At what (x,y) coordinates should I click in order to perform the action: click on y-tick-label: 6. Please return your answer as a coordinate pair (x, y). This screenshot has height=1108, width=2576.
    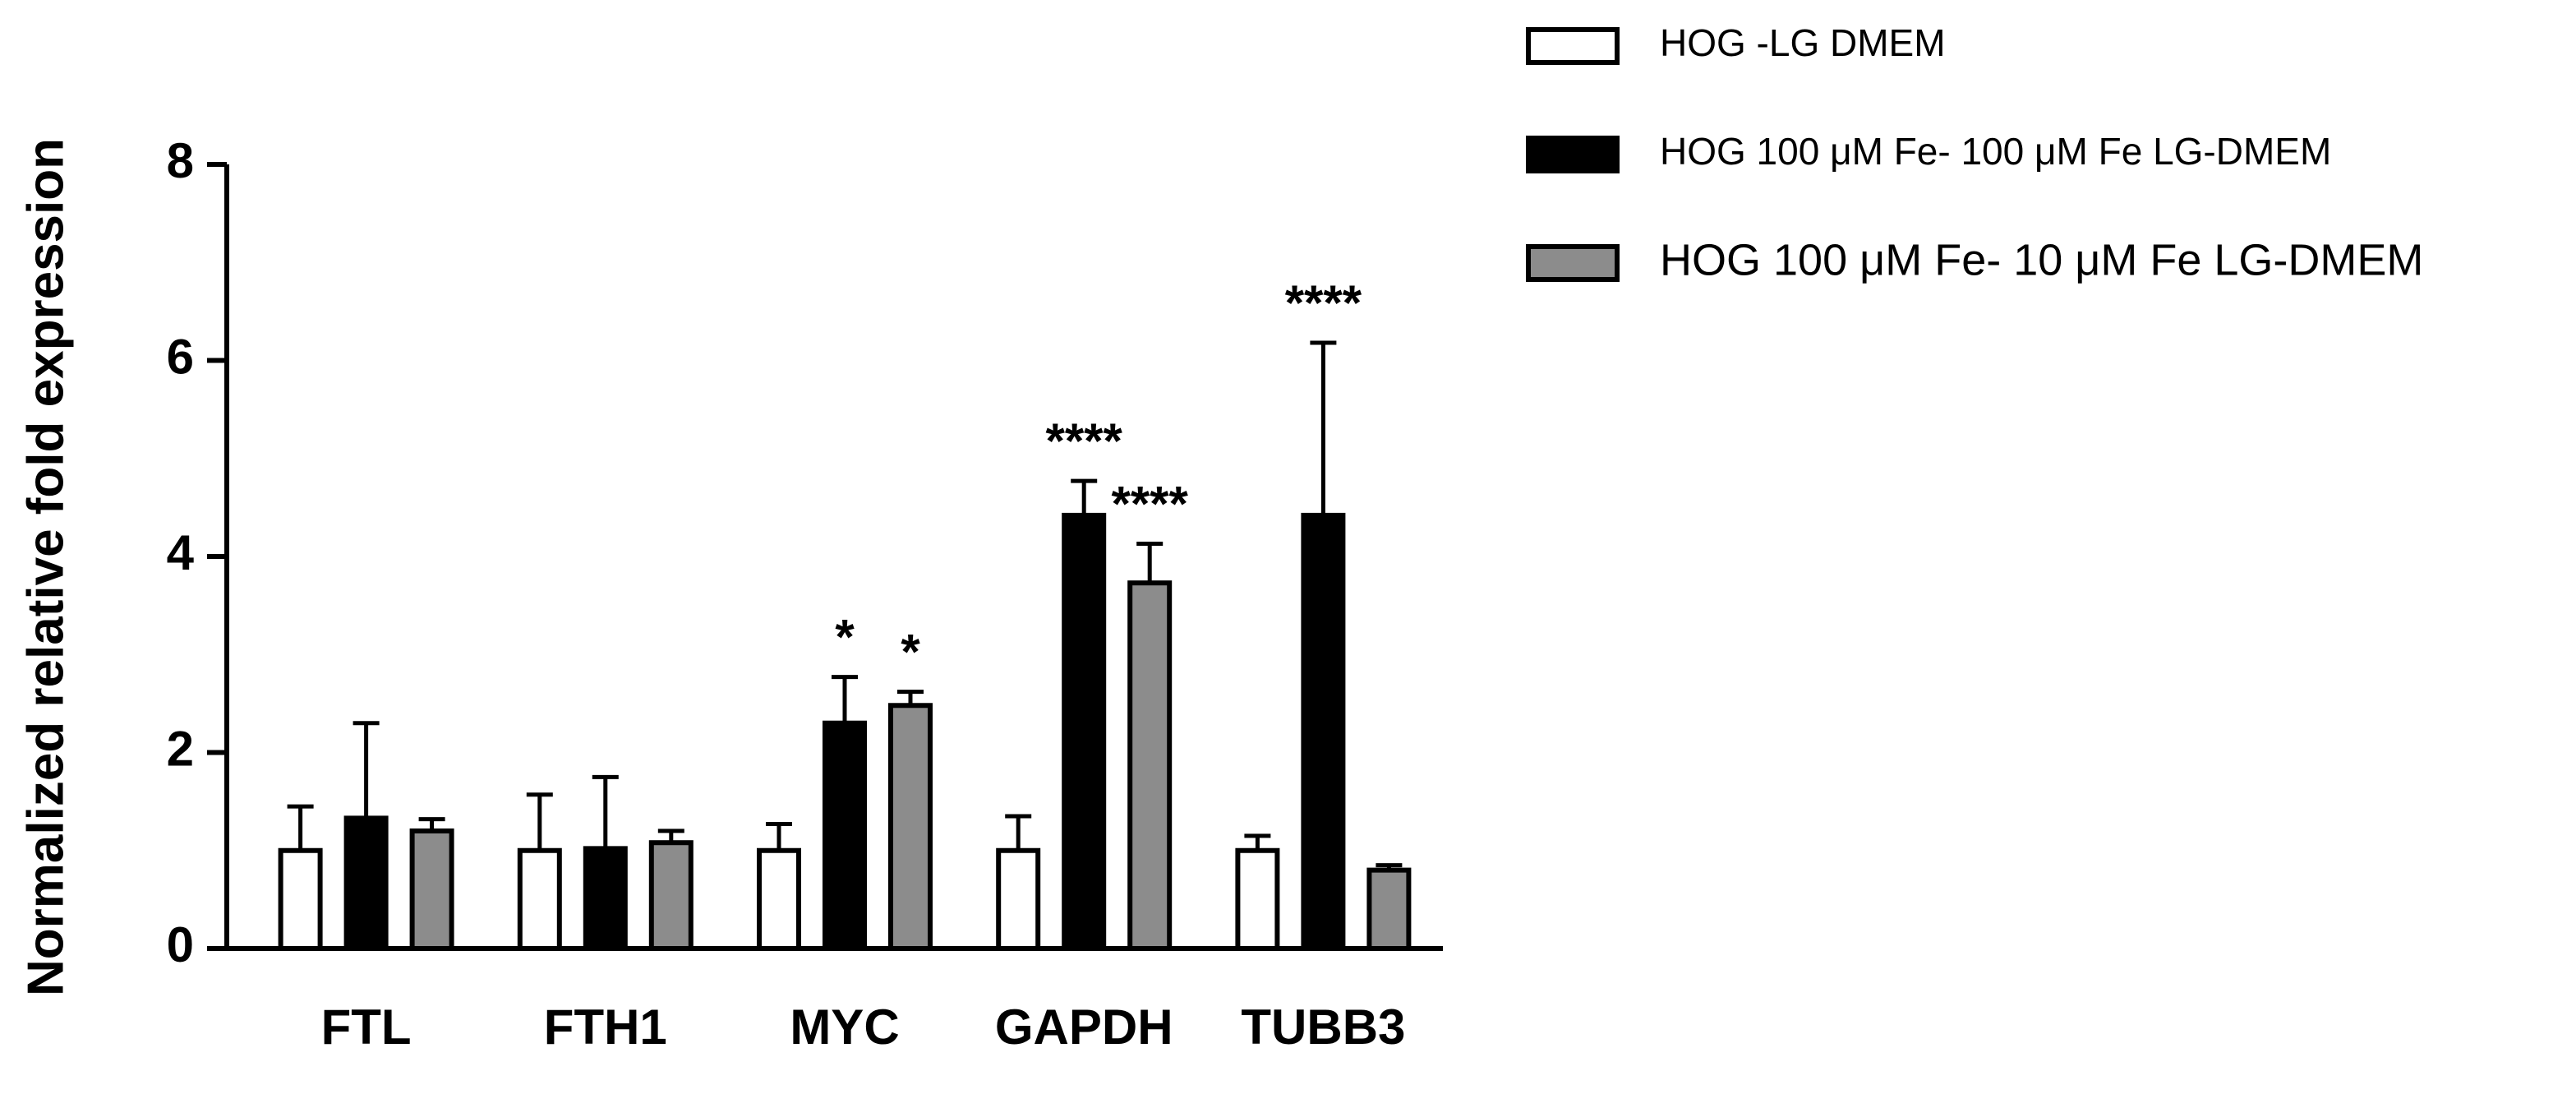
    Looking at the image, I should click on (180, 356).